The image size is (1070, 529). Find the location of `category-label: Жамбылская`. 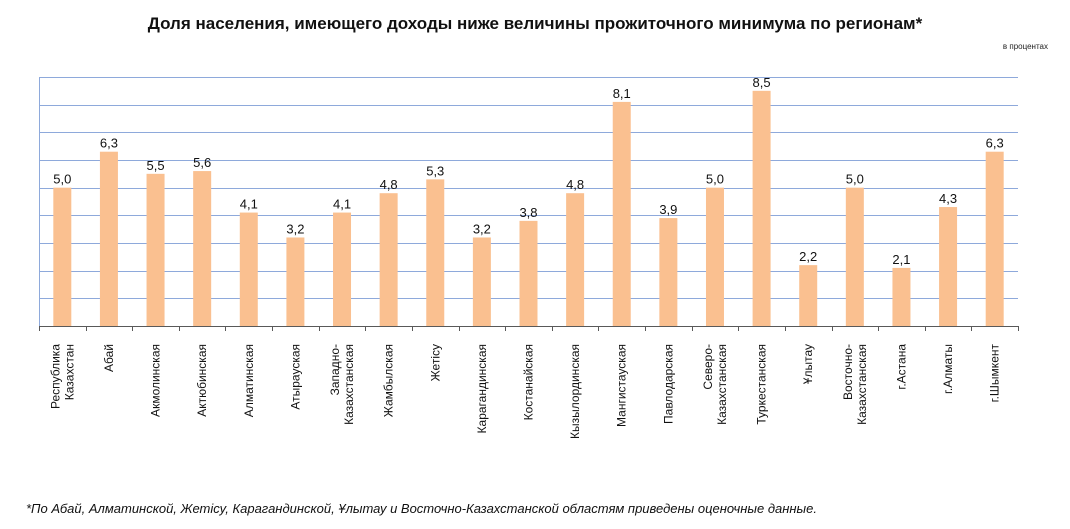

category-label: Жамбылская is located at coordinates (389, 380).